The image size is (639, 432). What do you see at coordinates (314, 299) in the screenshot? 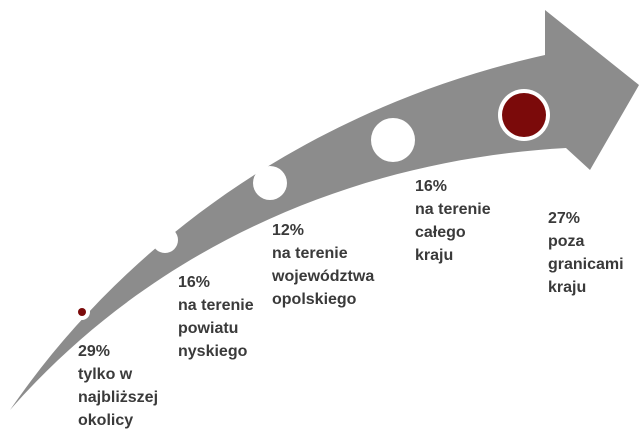
I see `description-line: opolskiego` at bounding box center [314, 299].